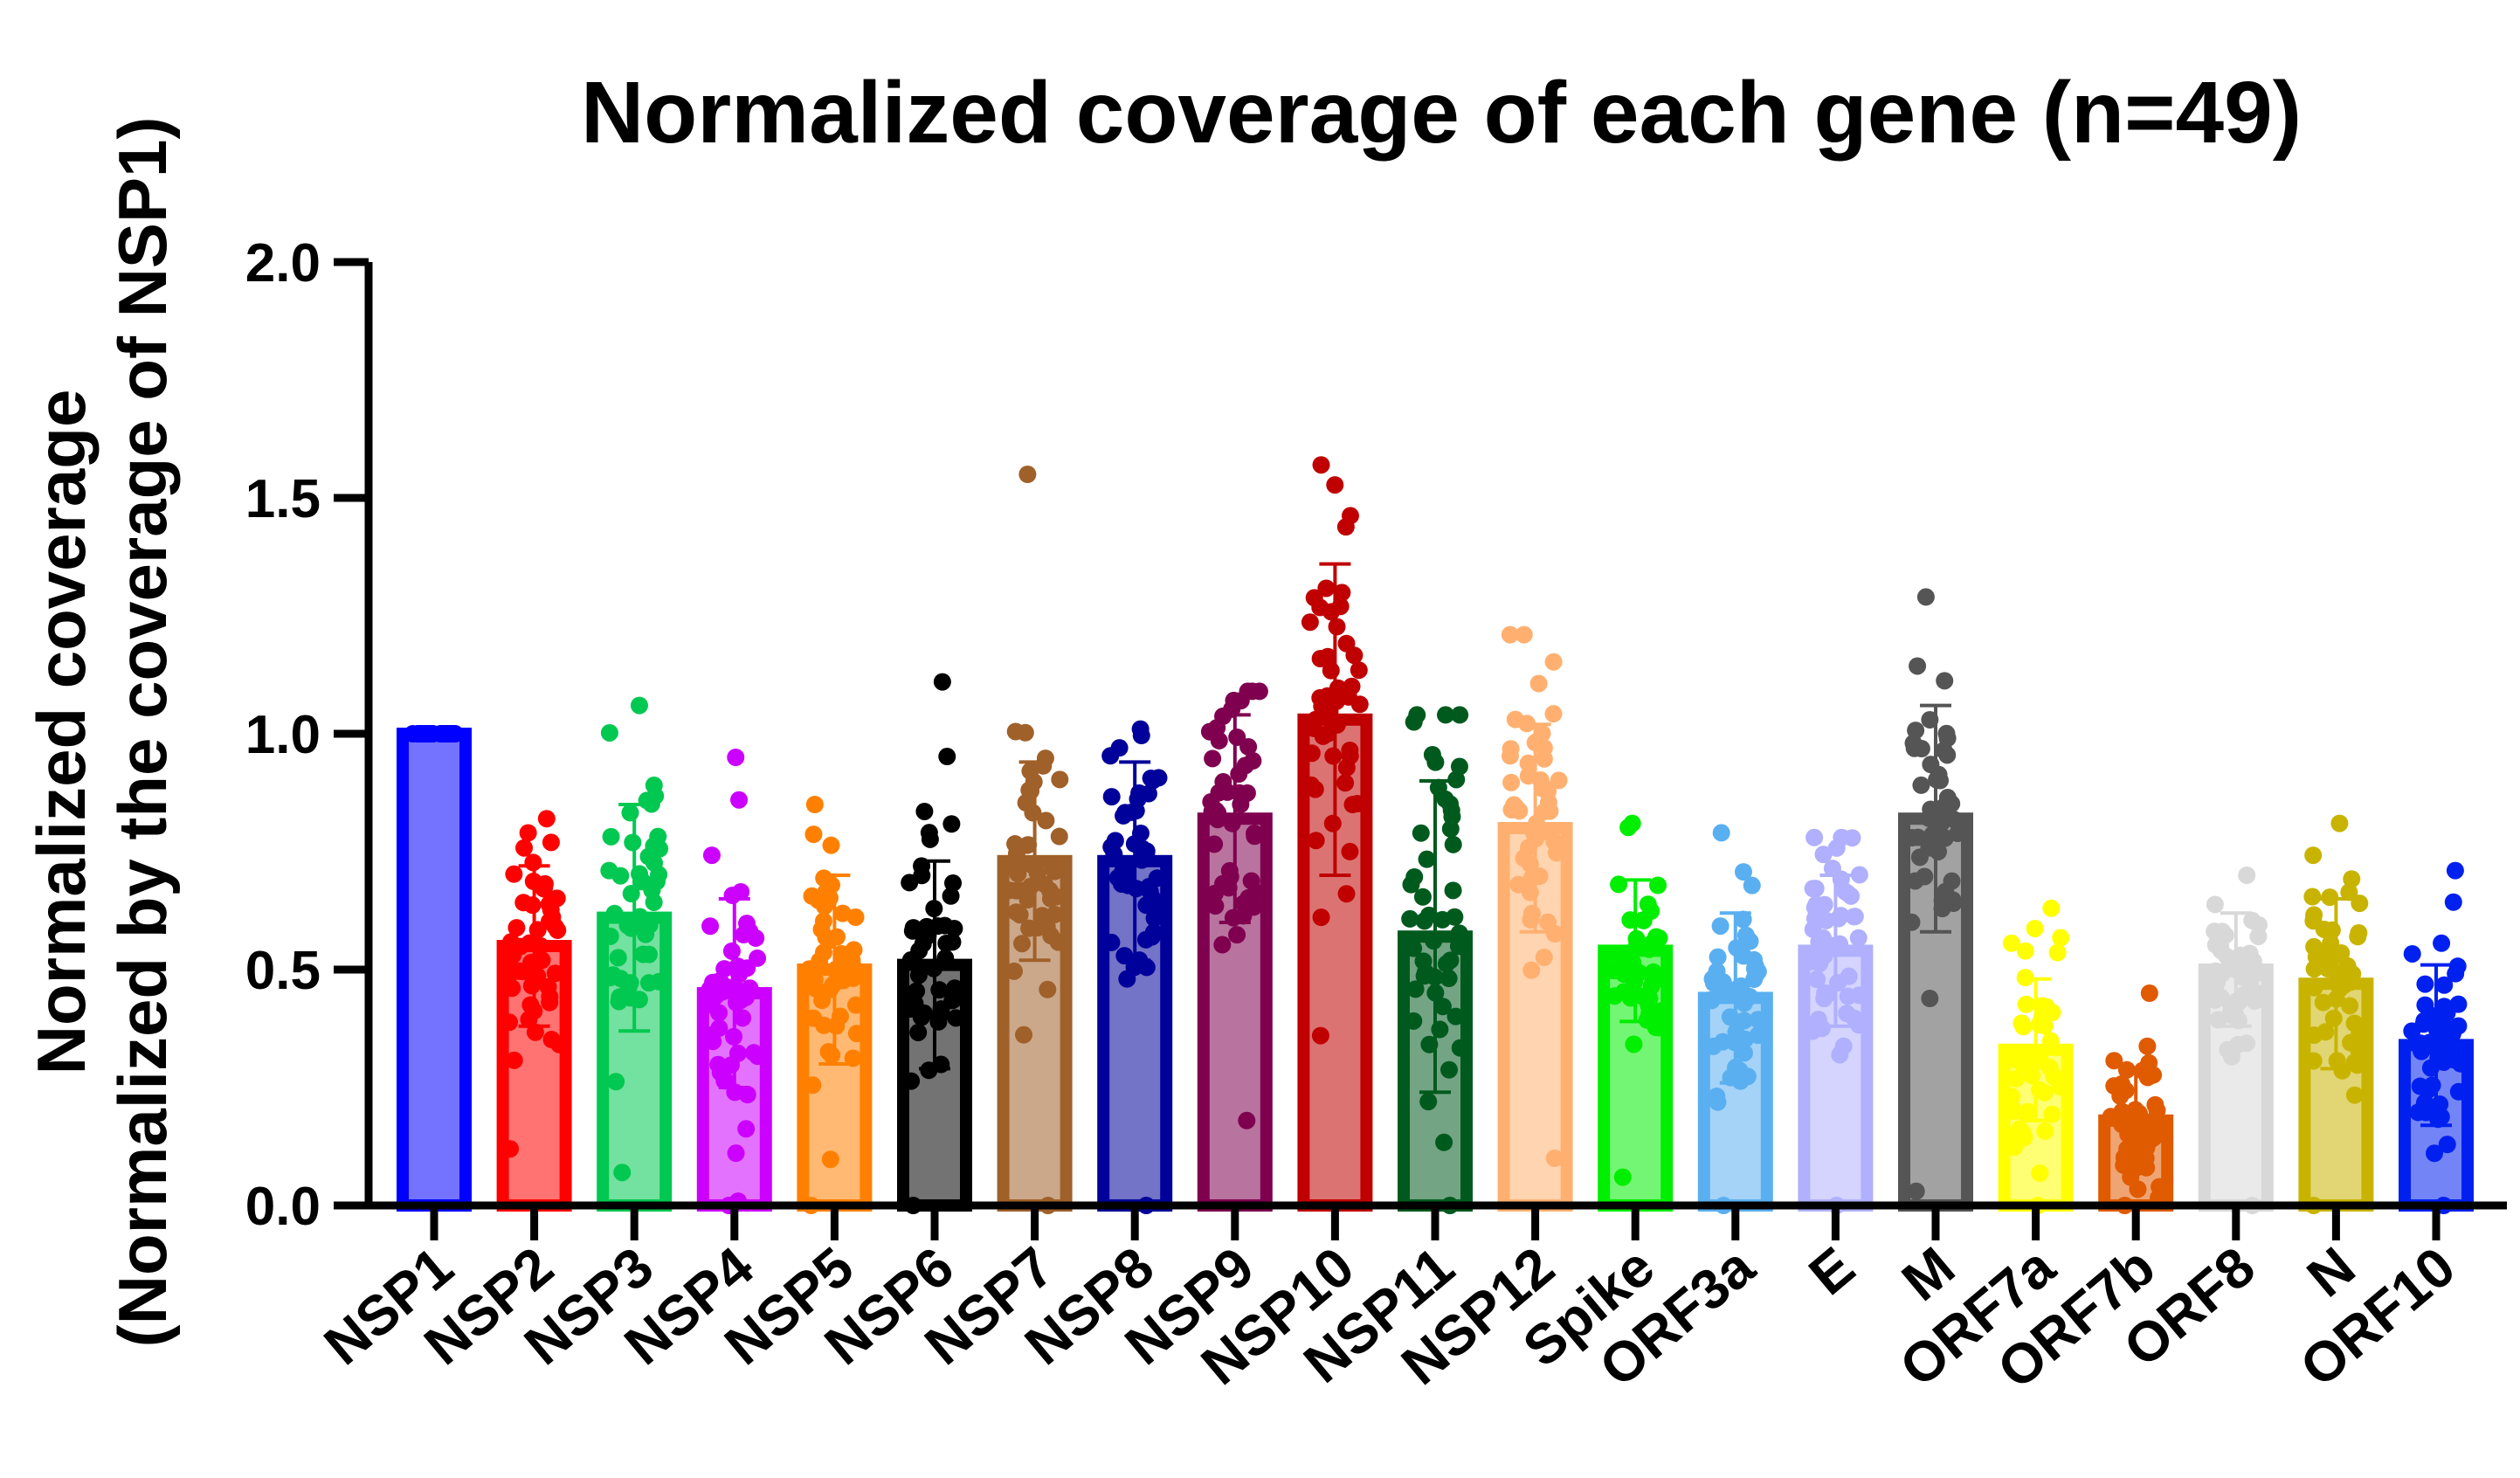 This screenshot has width=2520, height=1478. I want to click on error-bar-m, so click(1935, 818).